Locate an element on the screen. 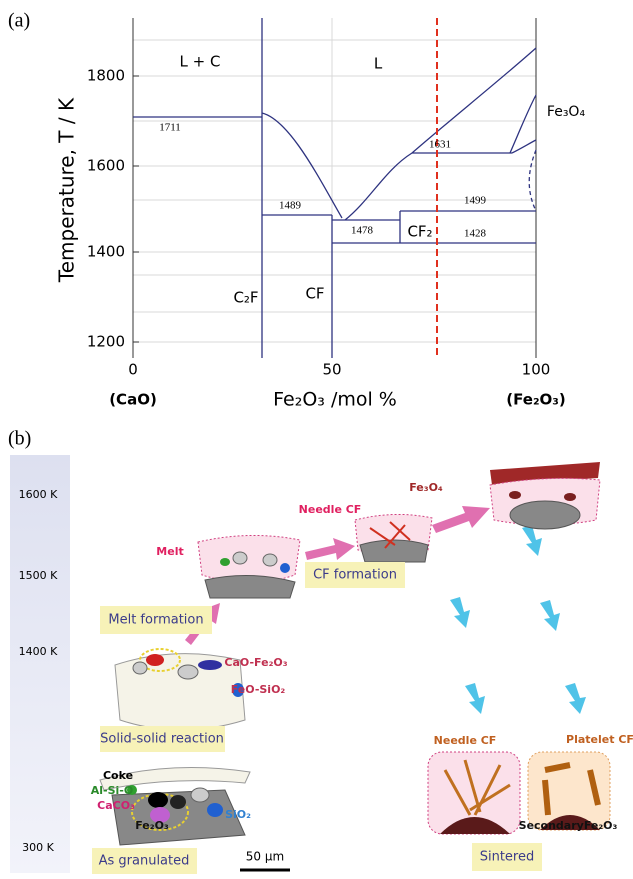 The width and height of the screenshot is (633, 879). panel-label: (b) is located at coordinates (19, 439).